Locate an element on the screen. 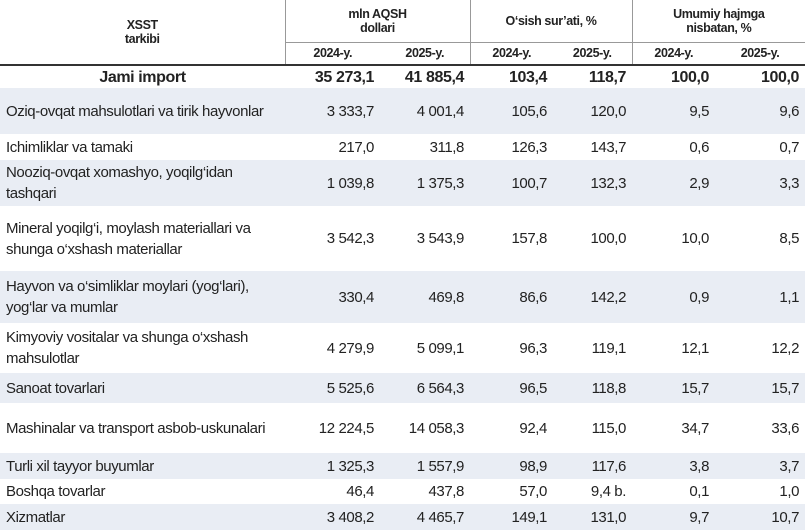  value-cell: 330,4 is located at coordinates (332, 297).